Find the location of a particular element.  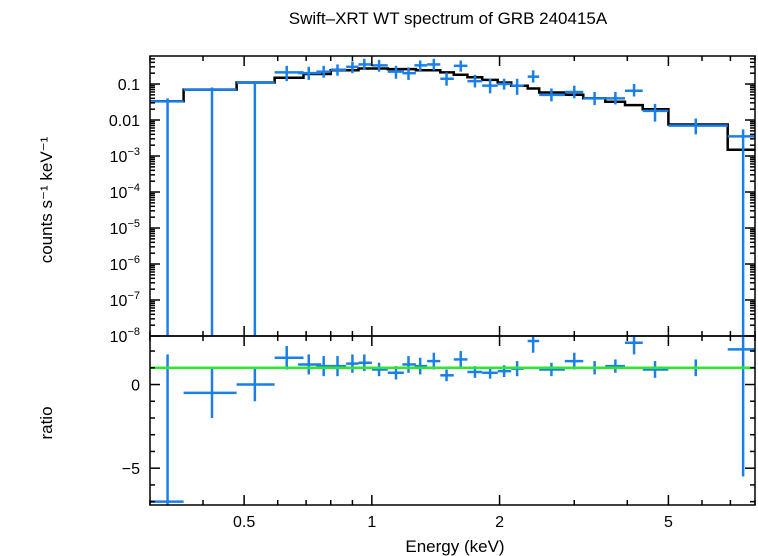

y-tick-label-5: 10⁻⁵ is located at coordinates (125, 228).